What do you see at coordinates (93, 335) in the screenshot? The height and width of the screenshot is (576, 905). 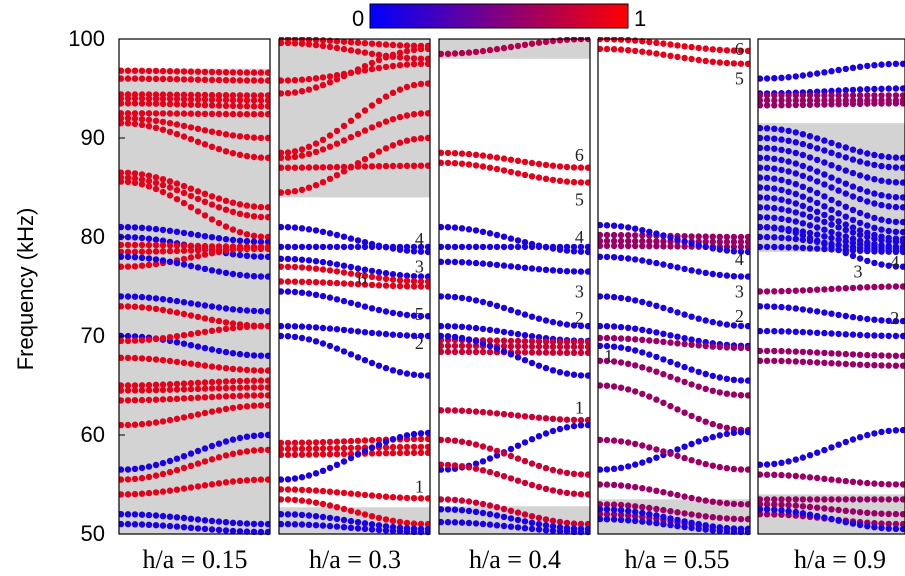 I see `y-tick-label: 70` at bounding box center [93, 335].